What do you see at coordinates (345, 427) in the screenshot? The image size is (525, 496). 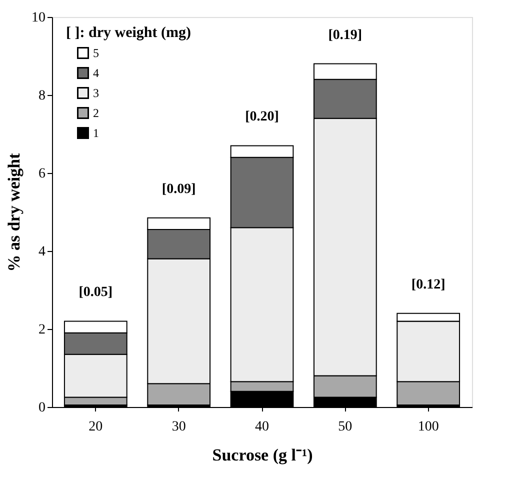 I see `x-tick-label: 50` at bounding box center [345, 427].